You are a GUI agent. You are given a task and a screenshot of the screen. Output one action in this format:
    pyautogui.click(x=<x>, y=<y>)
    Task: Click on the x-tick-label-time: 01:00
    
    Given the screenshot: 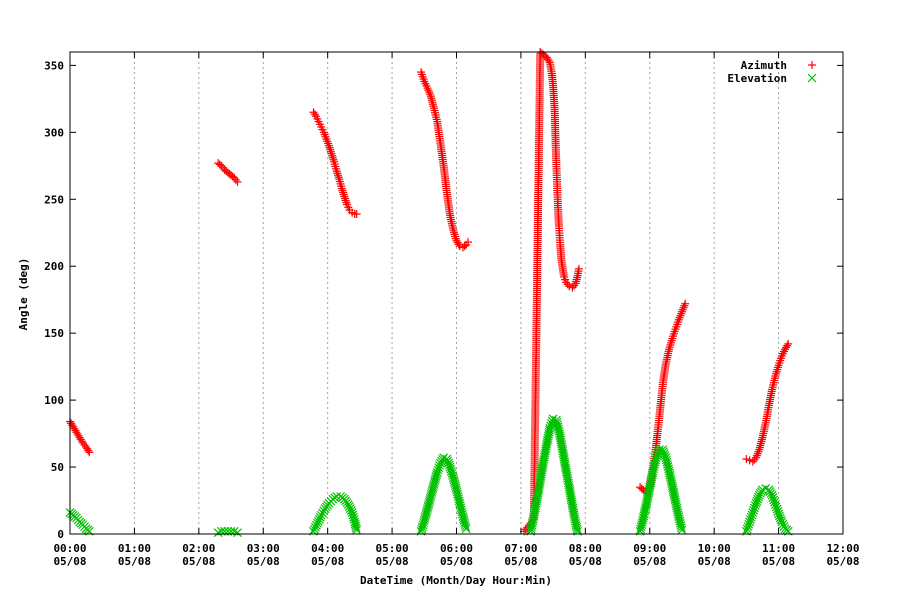 What is the action you would take?
    pyautogui.click(x=134, y=548)
    